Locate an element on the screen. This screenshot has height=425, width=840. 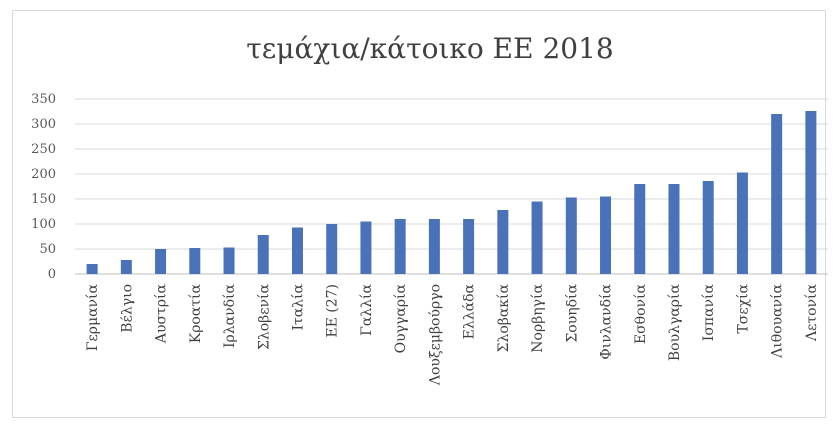
x-category-label: Γερμανία is located at coordinates (92, 317).